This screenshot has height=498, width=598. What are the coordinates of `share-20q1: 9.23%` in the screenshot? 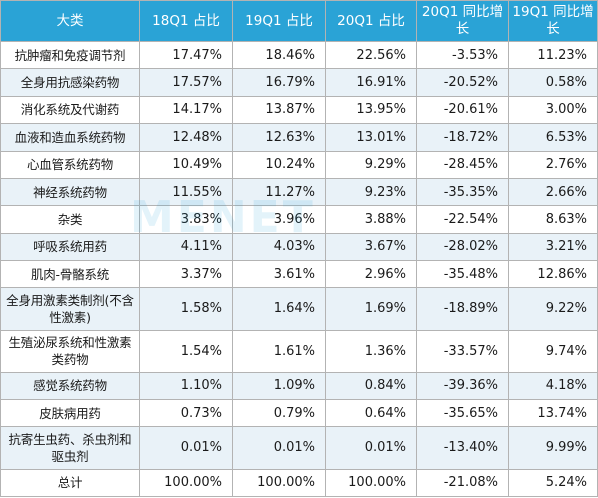 It's located at (371, 192).